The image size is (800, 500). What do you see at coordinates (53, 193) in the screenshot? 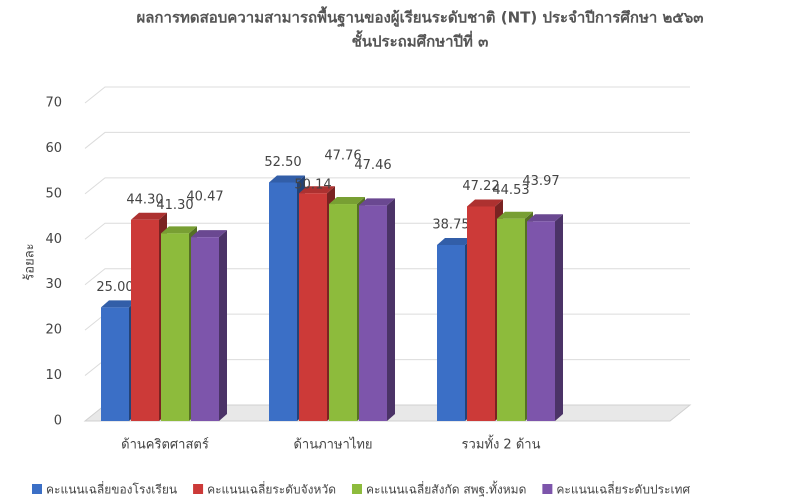
I see `y-tick-label: 50` at bounding box center [53, 193].